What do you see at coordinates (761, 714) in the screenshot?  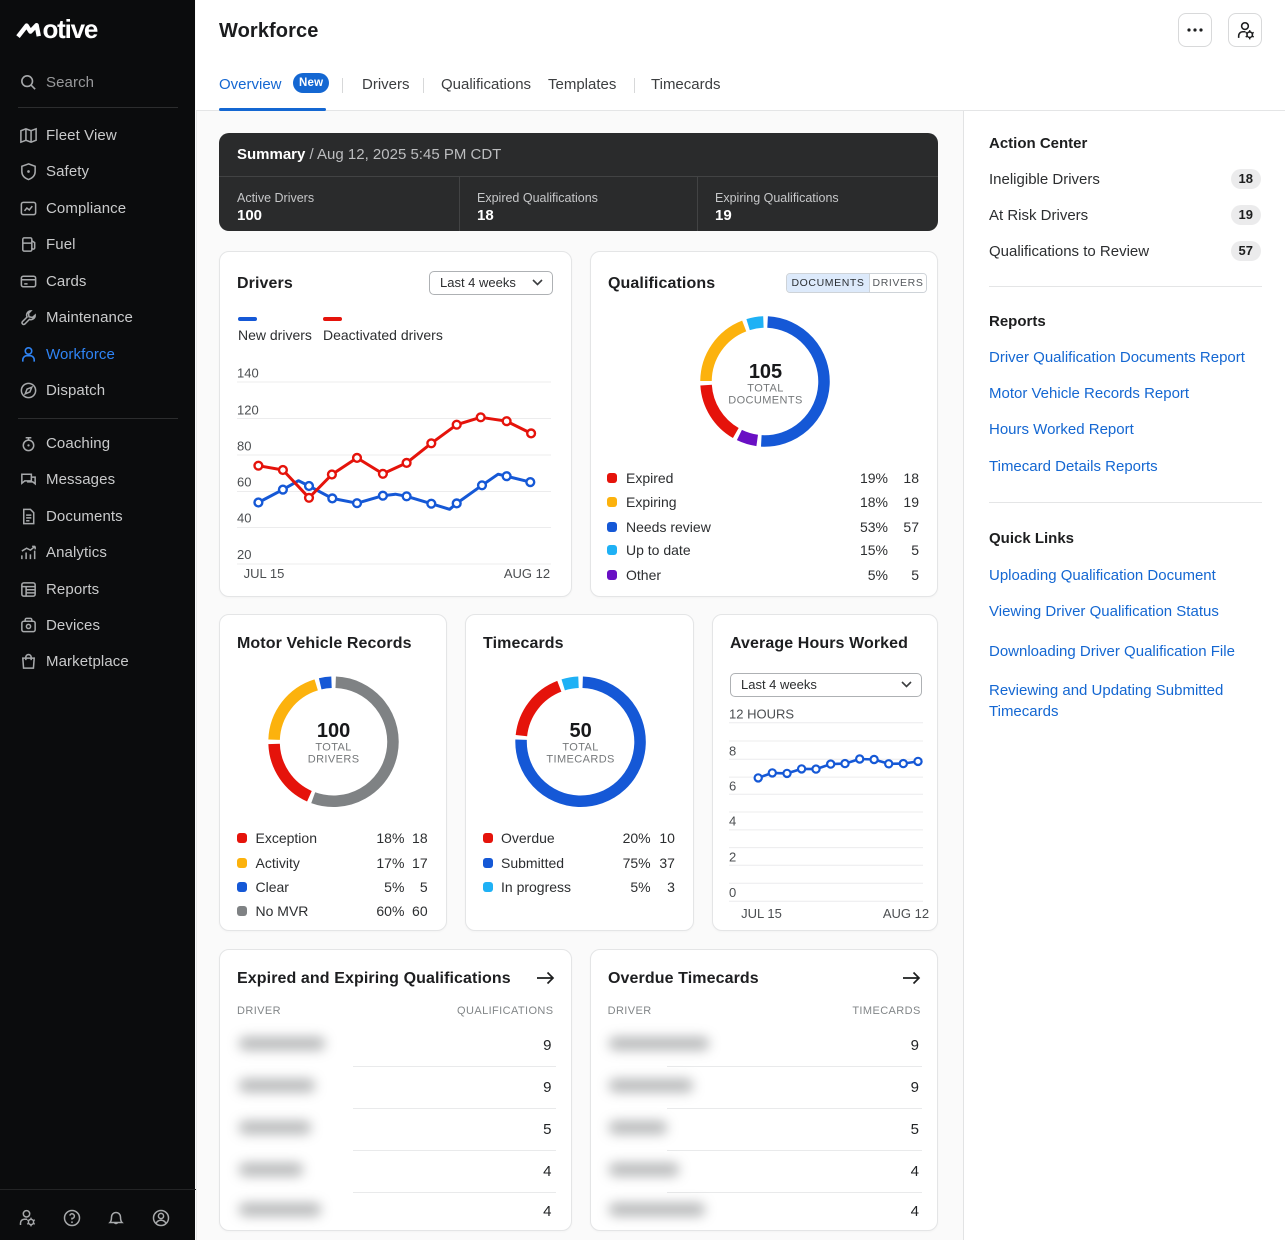 I see `svg-text: 12 HOURS` at bounding box center [761, 714].